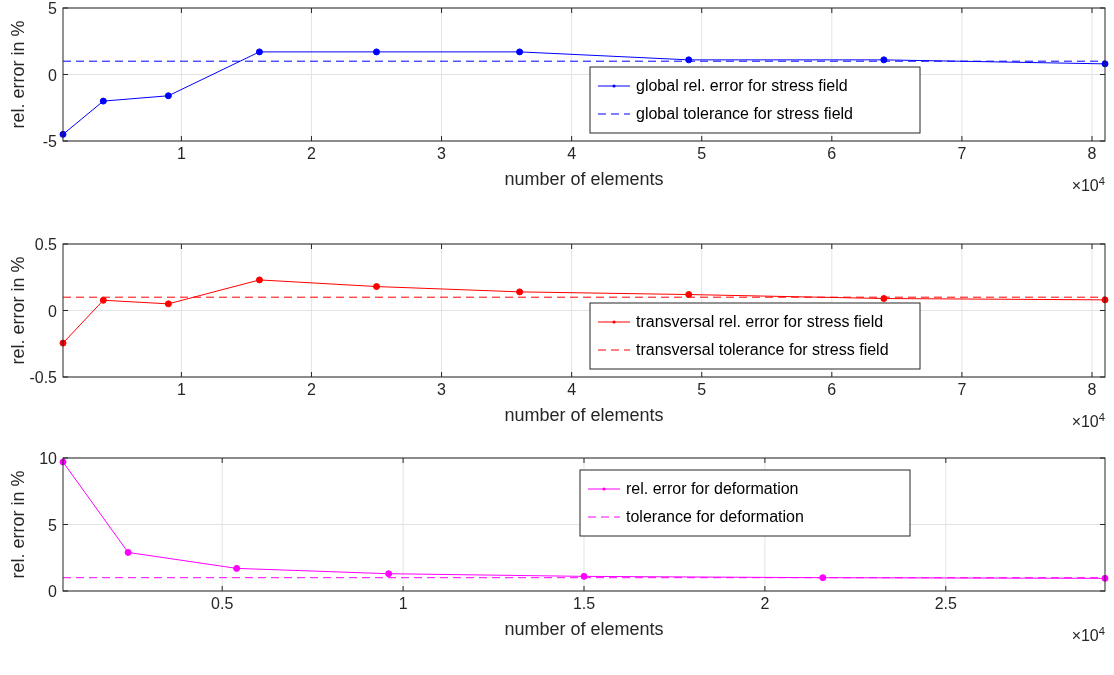  I want to click on legend-label: global tolerance for stress field, so click(744, 113).